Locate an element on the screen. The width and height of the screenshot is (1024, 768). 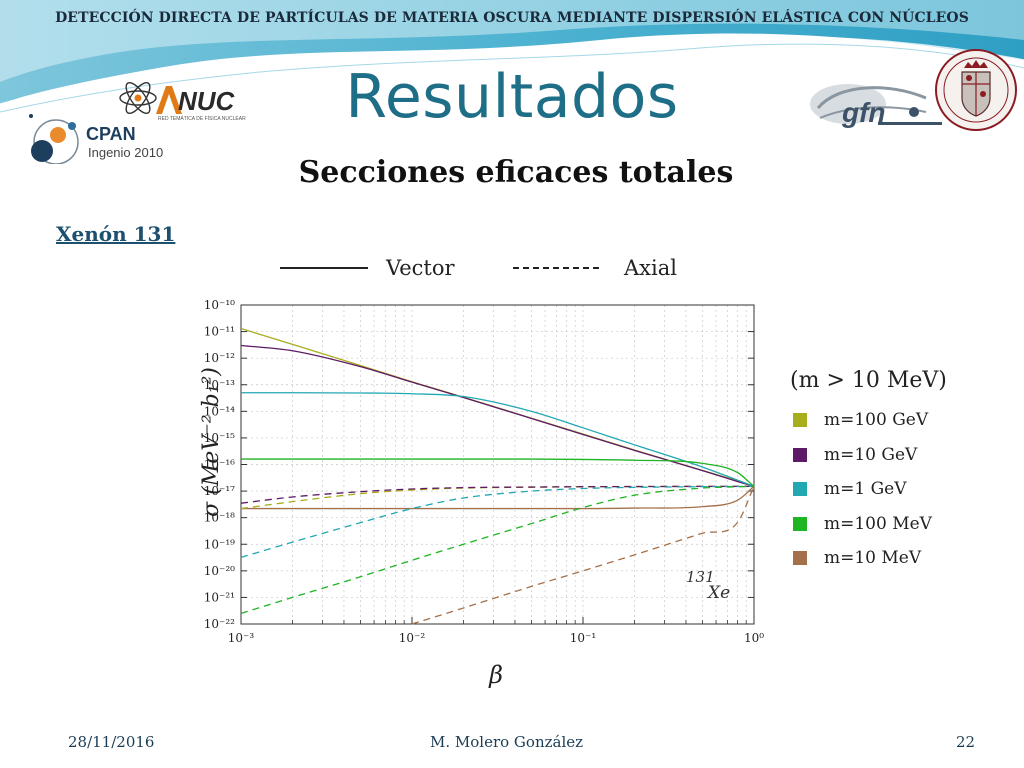
y-tick-label: 10⁻²⁰ is located at coordinates (219, 571).